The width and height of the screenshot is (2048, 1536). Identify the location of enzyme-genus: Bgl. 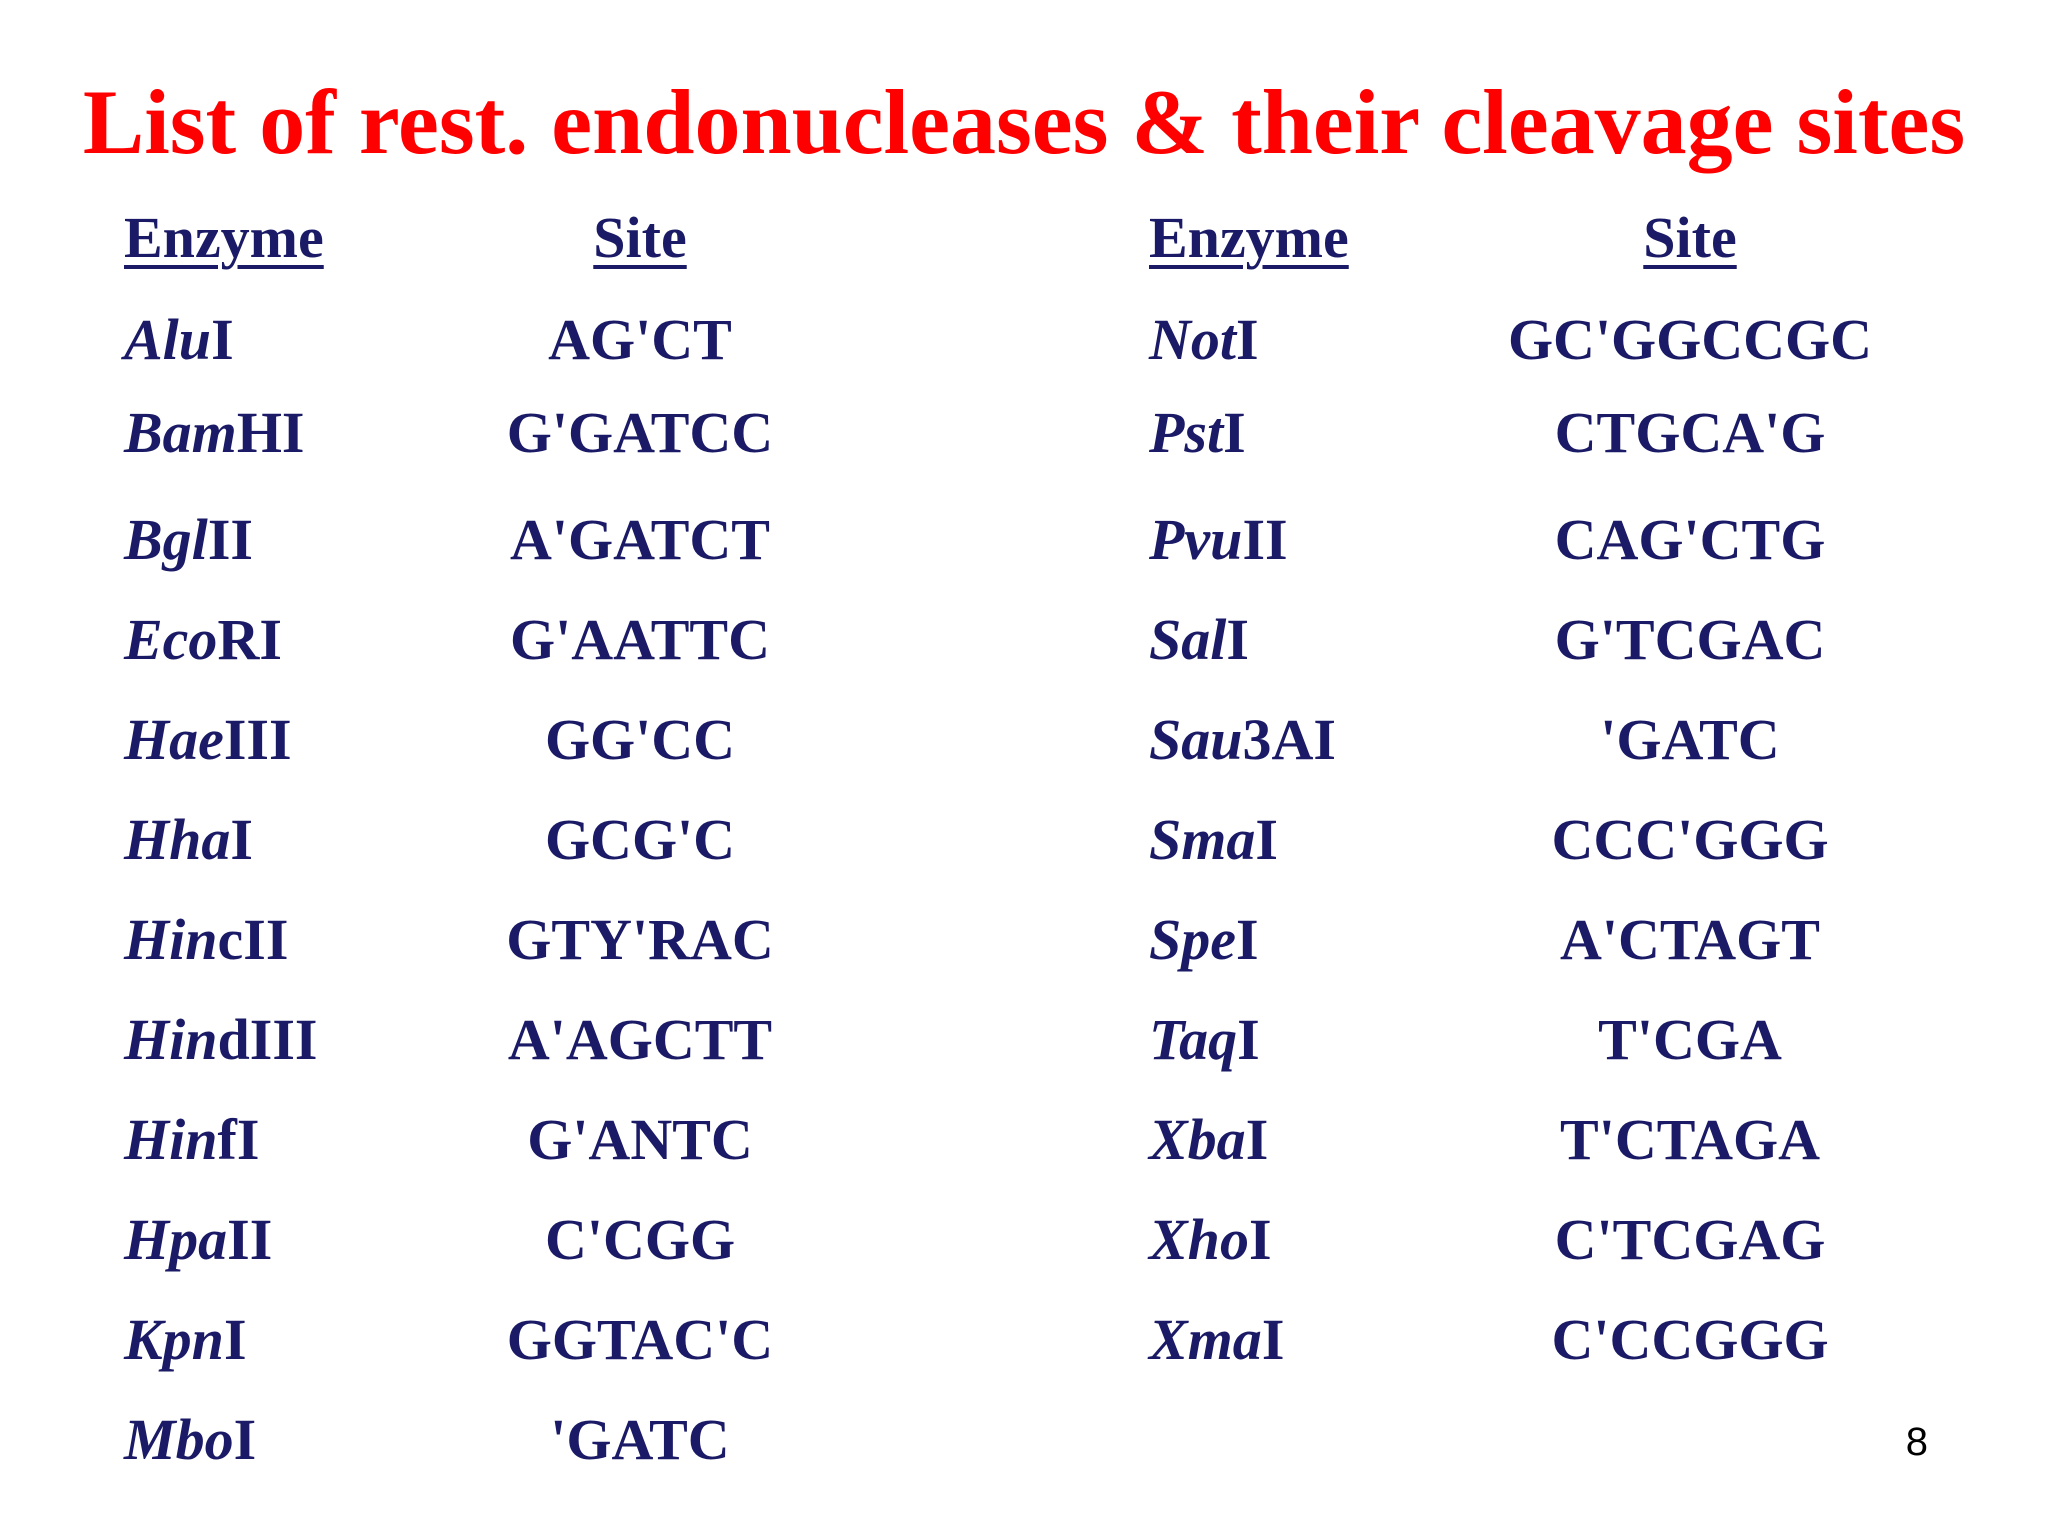
(166, 539).